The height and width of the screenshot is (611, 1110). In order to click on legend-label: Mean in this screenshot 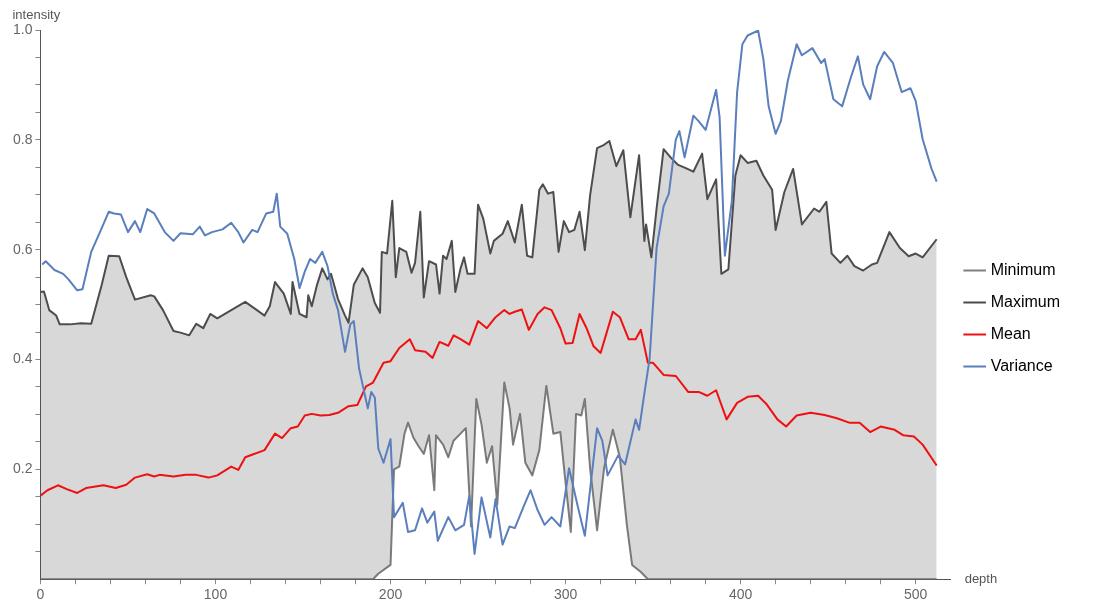, I will do `click(1010, 333)`.